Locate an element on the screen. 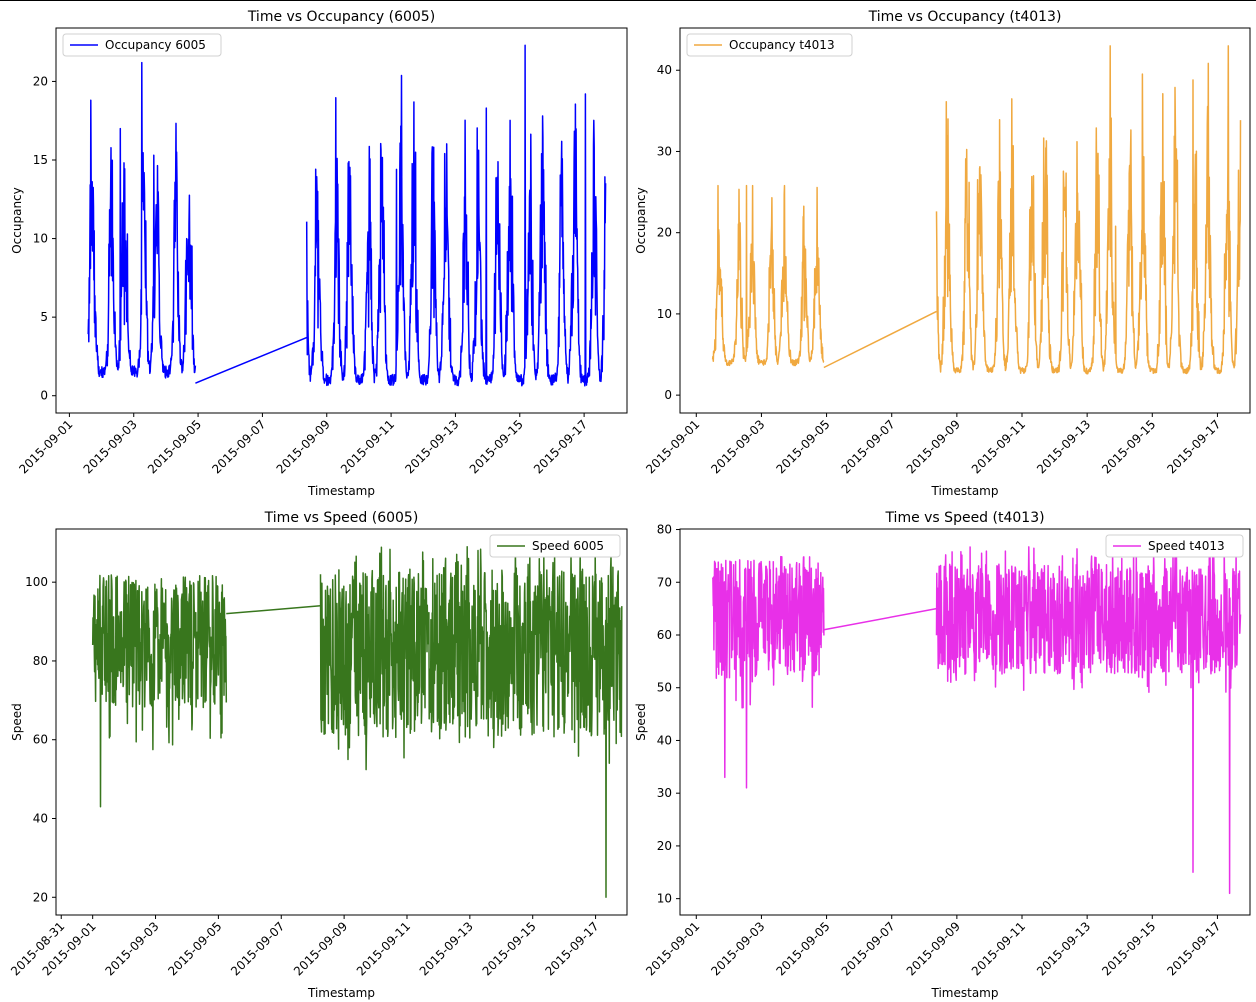 The height and width of the screenshot is (1002, 1256). legend-label: Speed 6005 is located at coordinates (568, 546).